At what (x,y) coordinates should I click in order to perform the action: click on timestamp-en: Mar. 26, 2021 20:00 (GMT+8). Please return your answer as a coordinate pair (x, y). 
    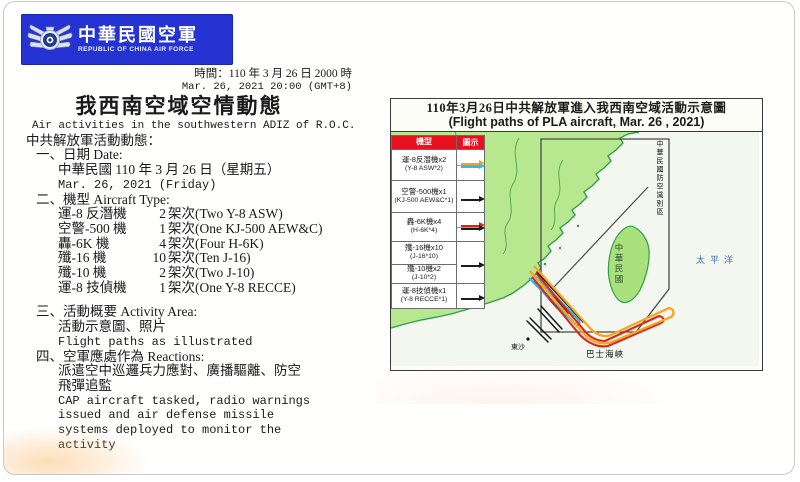
    Looking at the image, I should click on (266, 87).